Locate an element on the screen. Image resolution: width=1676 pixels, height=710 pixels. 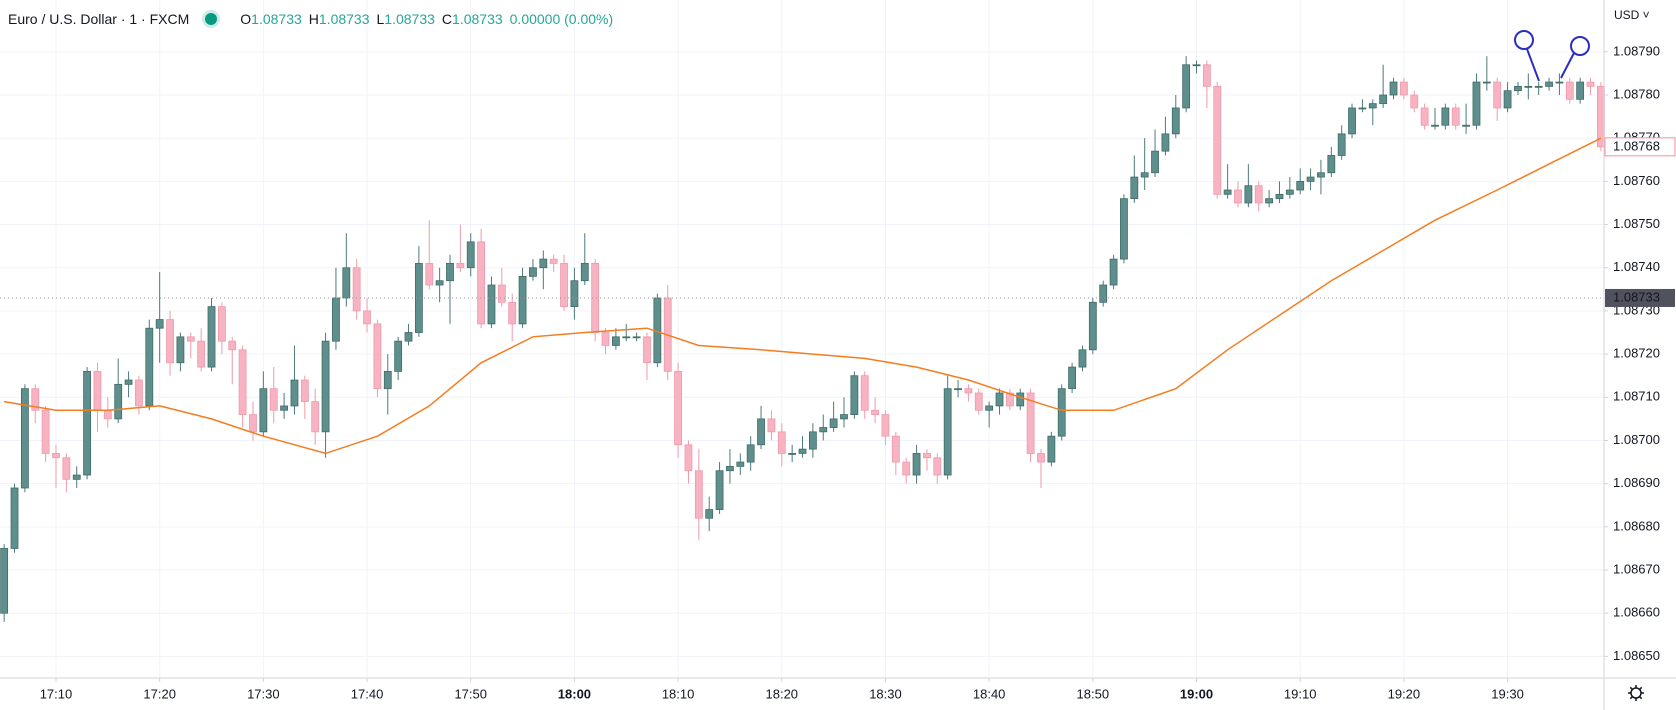
market-status-dot is located at coordinates (211, 19).